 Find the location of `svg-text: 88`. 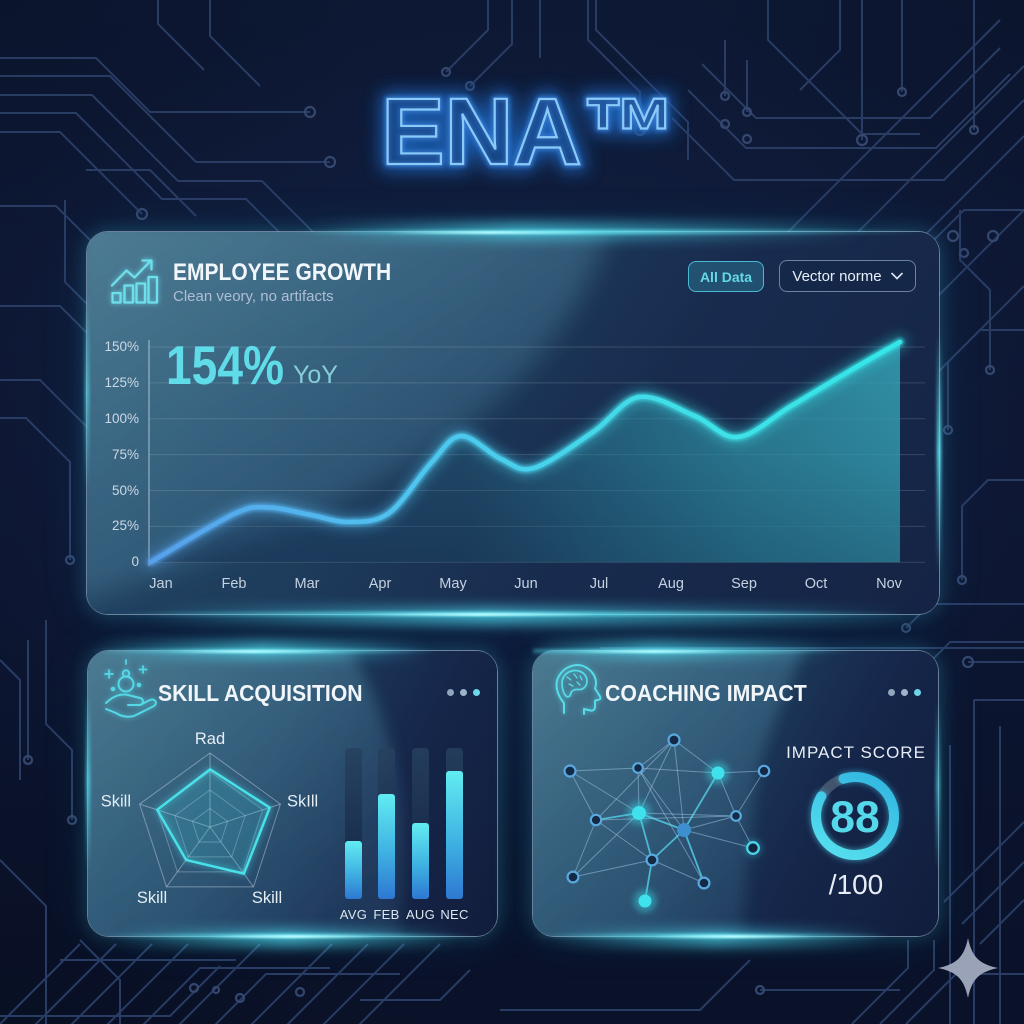

svg-text: 88 is located at coordinates (855, 817).